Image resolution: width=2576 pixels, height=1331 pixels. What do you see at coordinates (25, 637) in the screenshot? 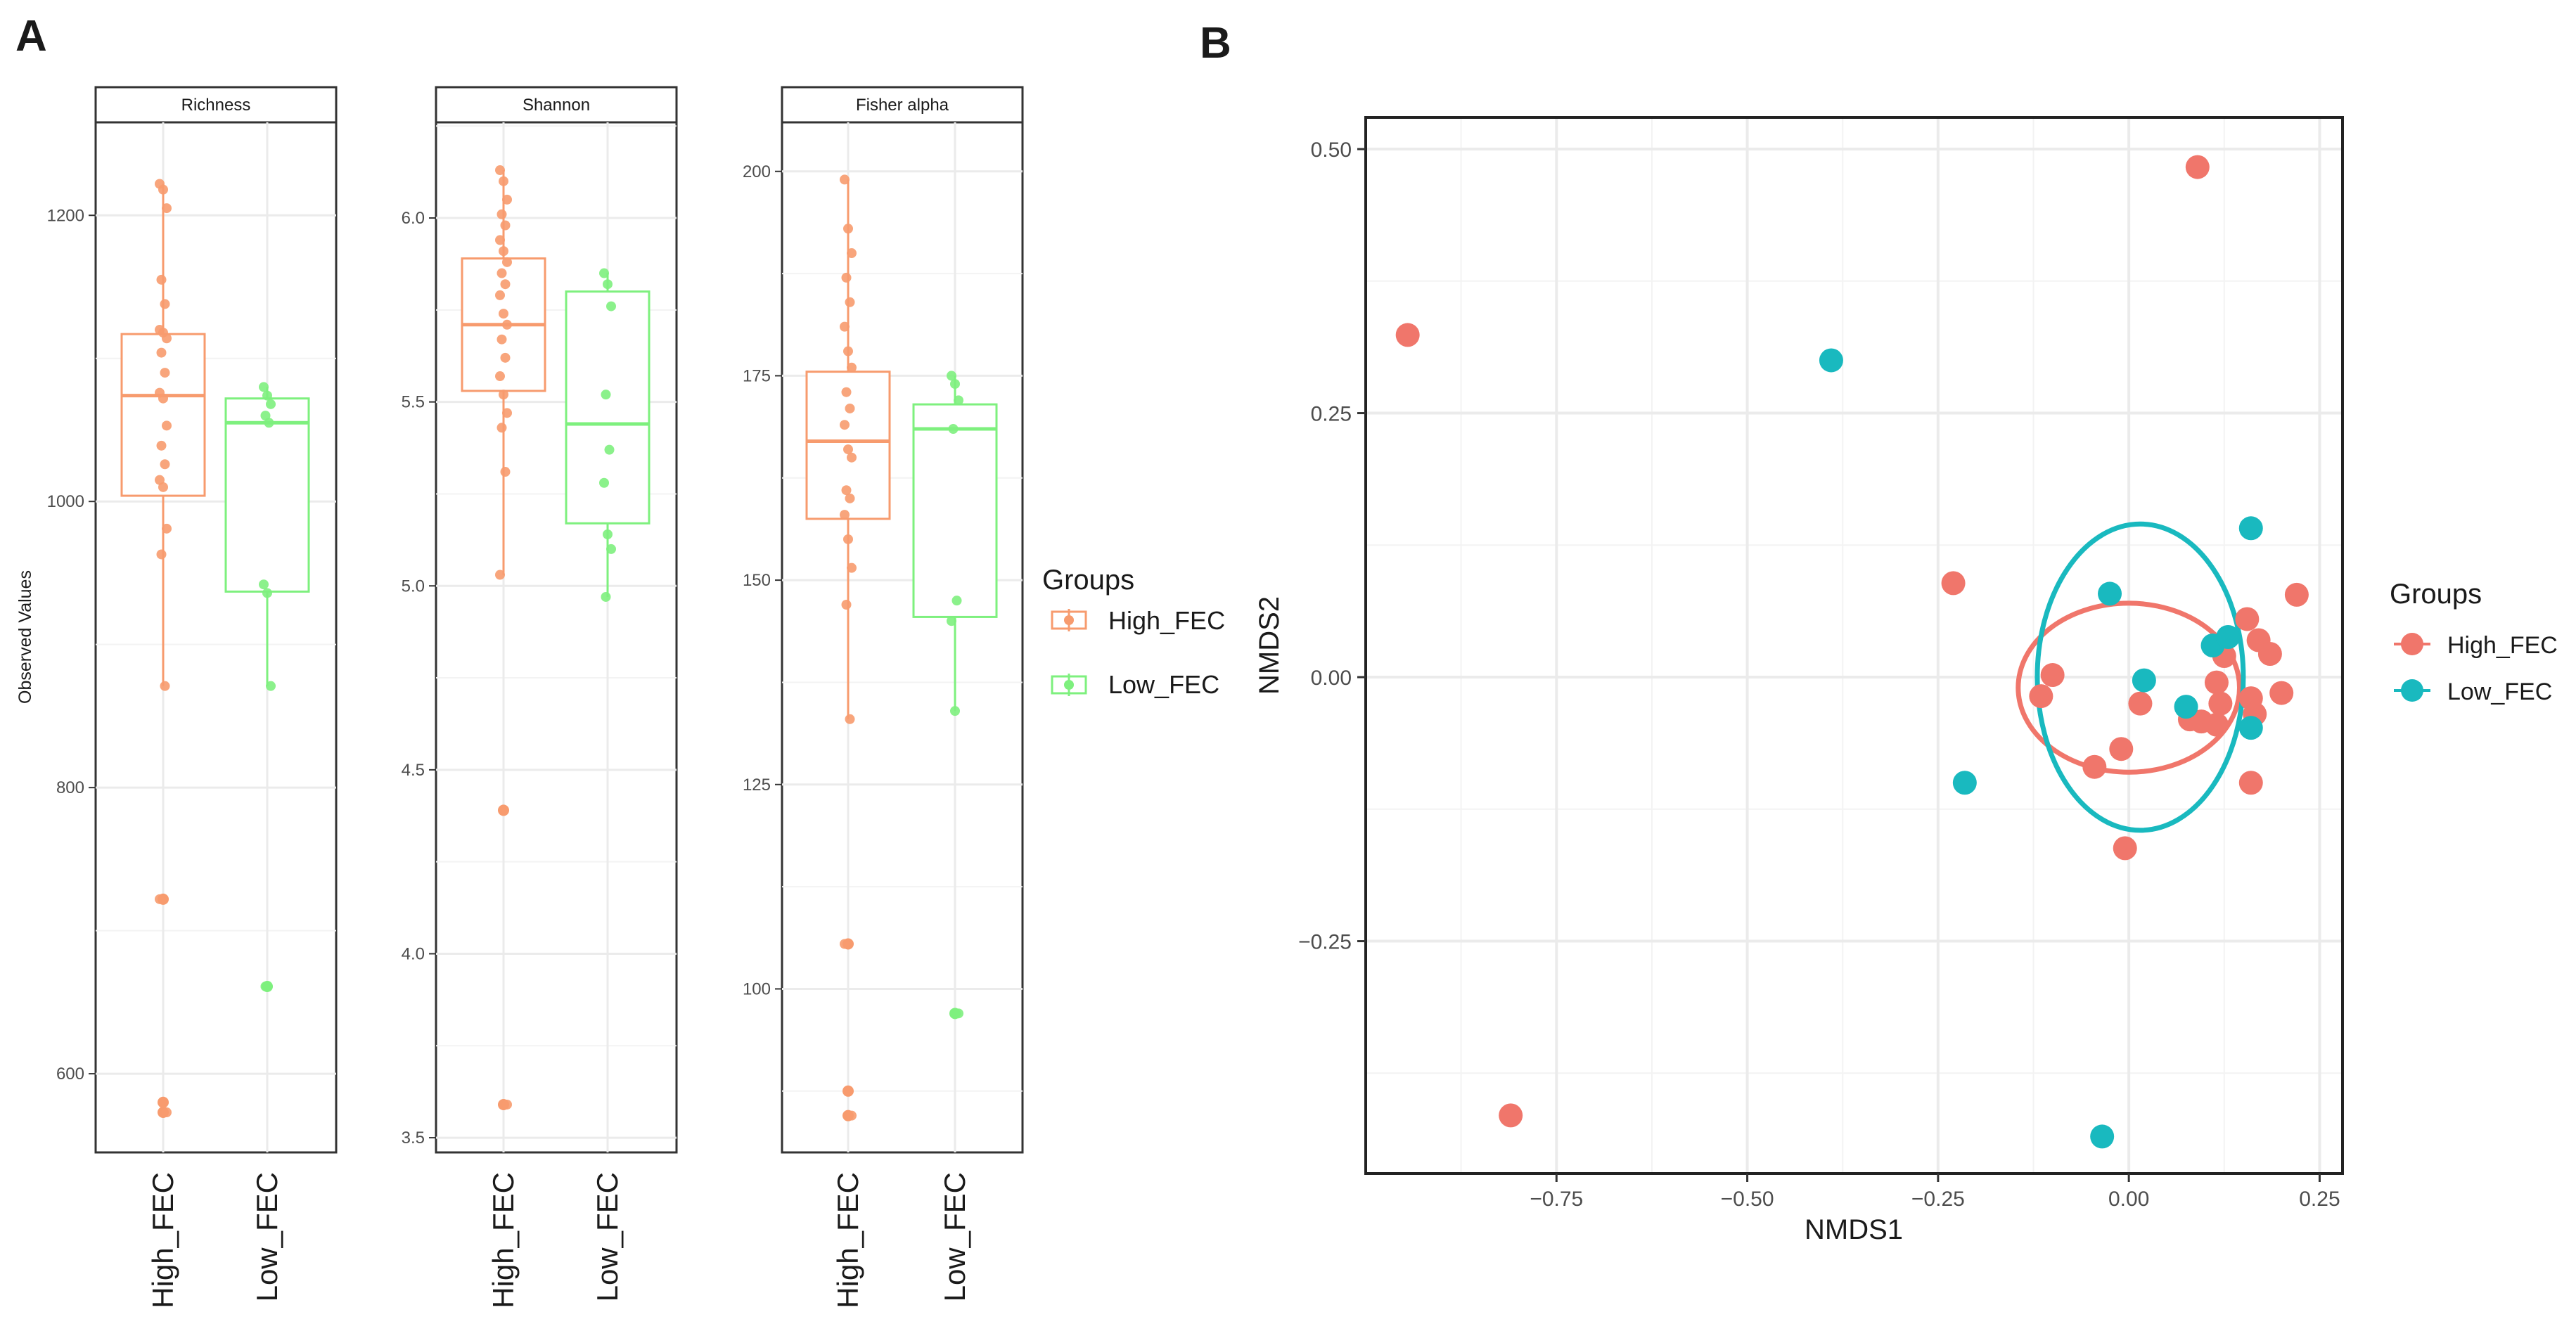
I see `richness-ylabel: Observed Values` at bounding box center [25, 637].